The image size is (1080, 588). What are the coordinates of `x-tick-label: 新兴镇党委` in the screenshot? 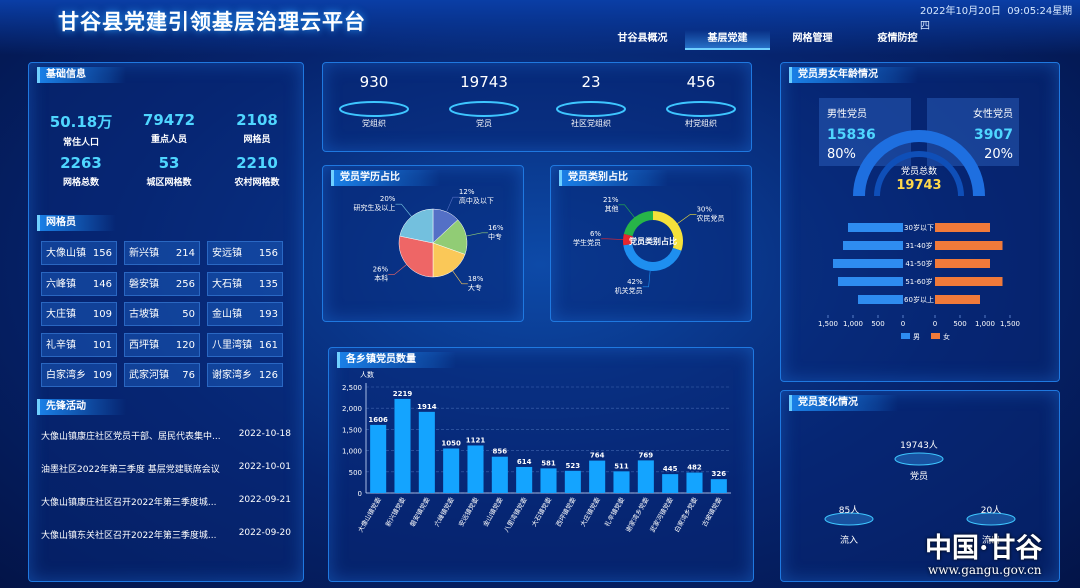 It's located at (395, 511).